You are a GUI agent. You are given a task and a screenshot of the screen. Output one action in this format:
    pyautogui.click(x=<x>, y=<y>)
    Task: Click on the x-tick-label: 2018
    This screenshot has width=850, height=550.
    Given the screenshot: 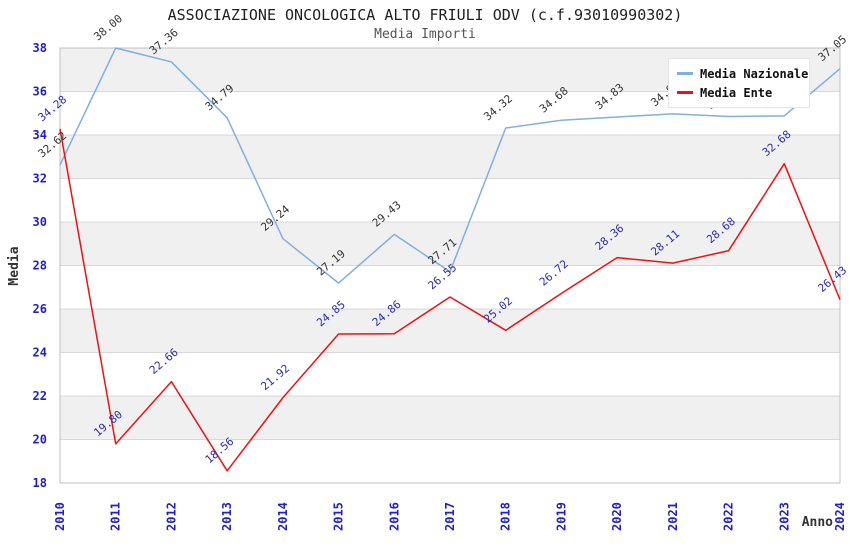 What is the action you would take?
    pyautogui.click(x=506, y=516)
    